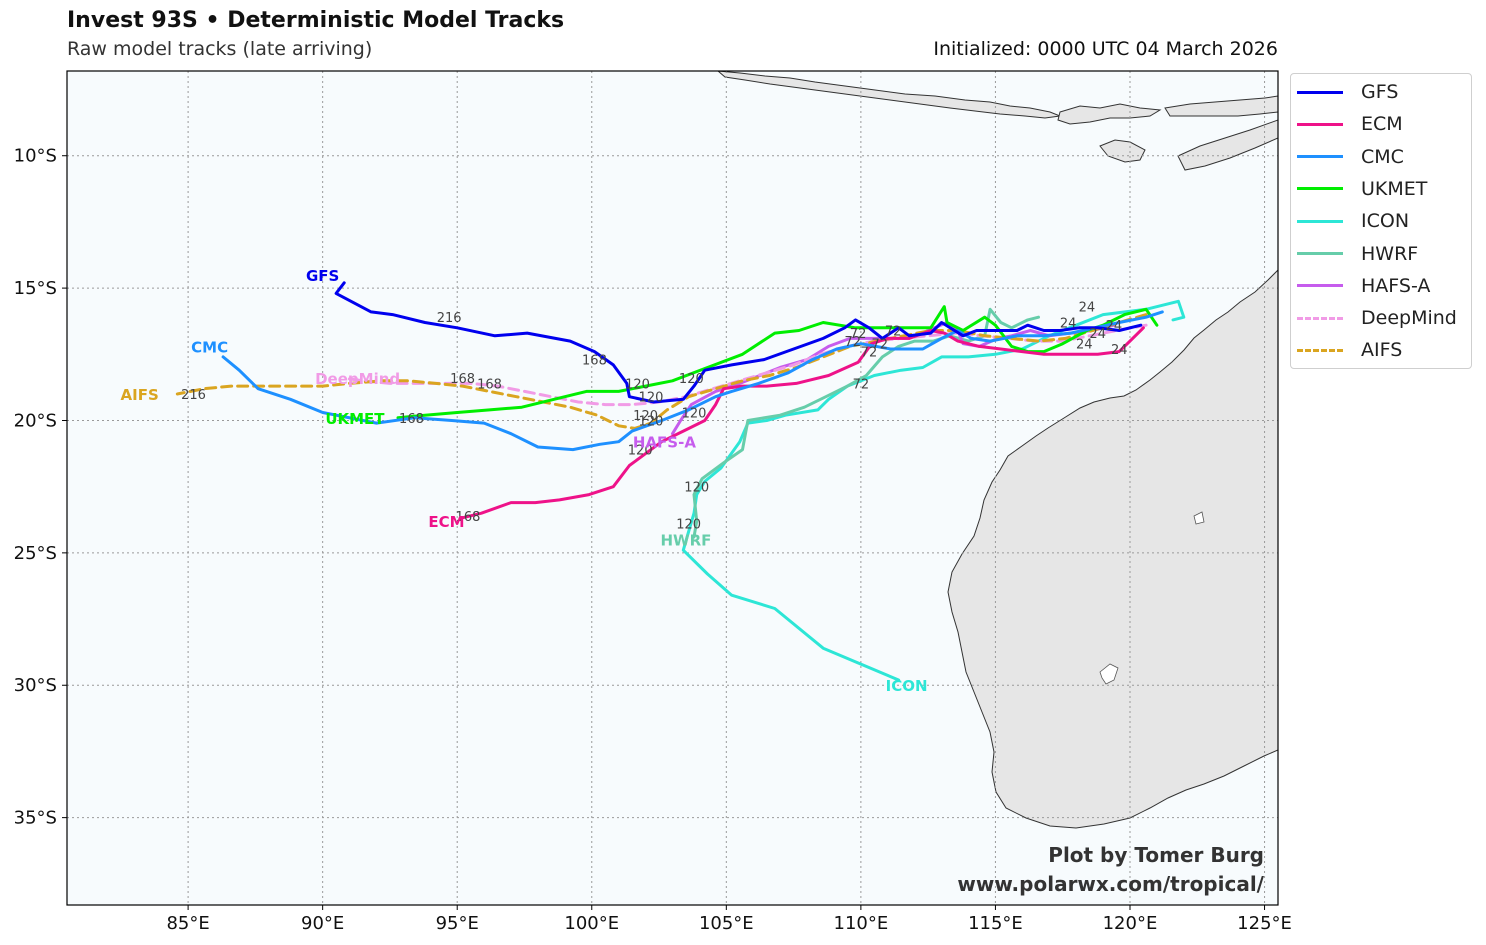 The image size is (1486, 945). What do you see at coordinates (322, 276) in the screenshot?
I see `track-label-gfs: GFS` at bounding box center [322, 276].